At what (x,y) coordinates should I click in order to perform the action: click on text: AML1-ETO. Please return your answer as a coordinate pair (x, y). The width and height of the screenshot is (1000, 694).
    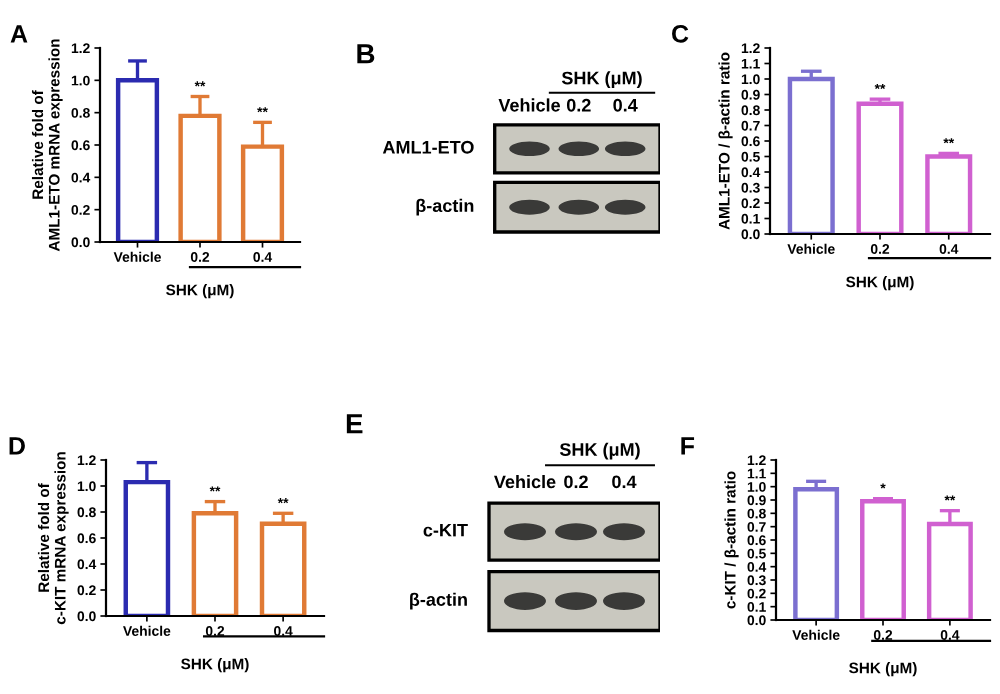
    Looking at the image, I should click on (428, 147).